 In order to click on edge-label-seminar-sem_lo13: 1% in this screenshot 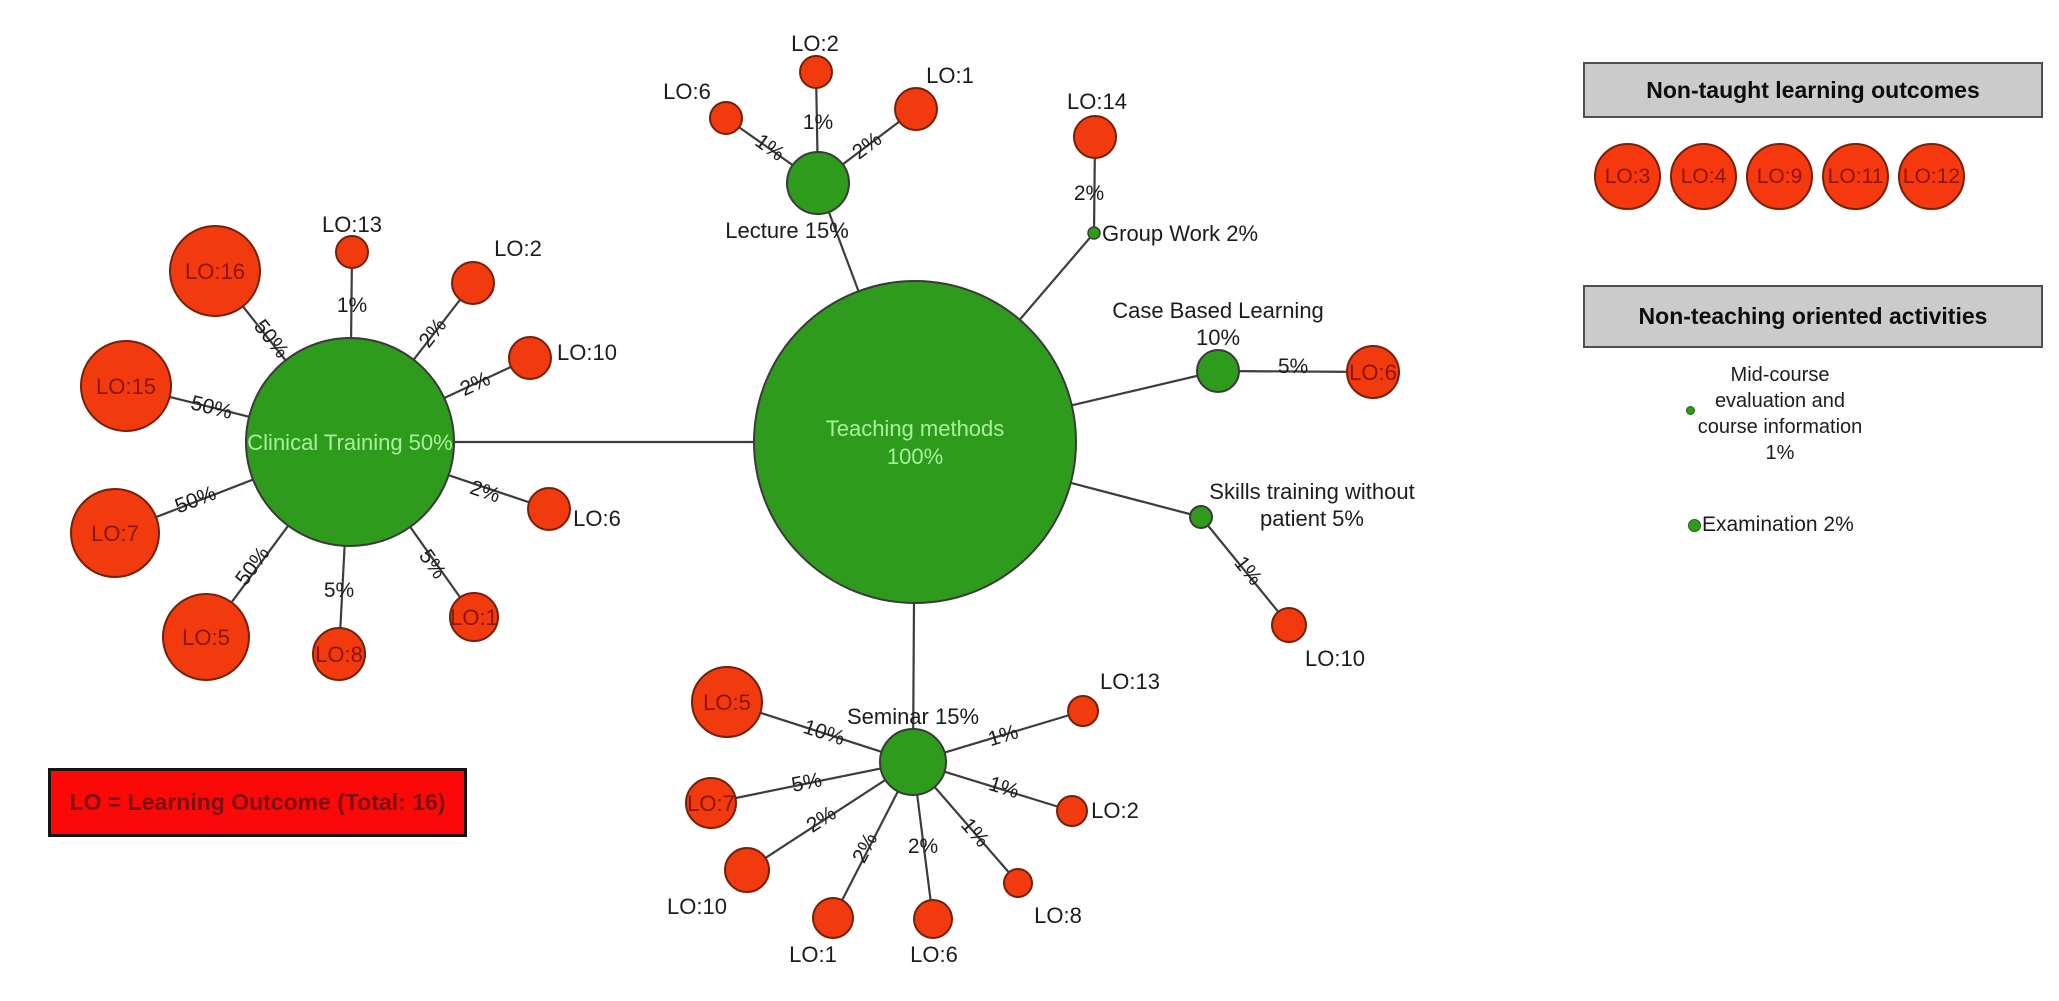, I will do `click(1003, 735)`.